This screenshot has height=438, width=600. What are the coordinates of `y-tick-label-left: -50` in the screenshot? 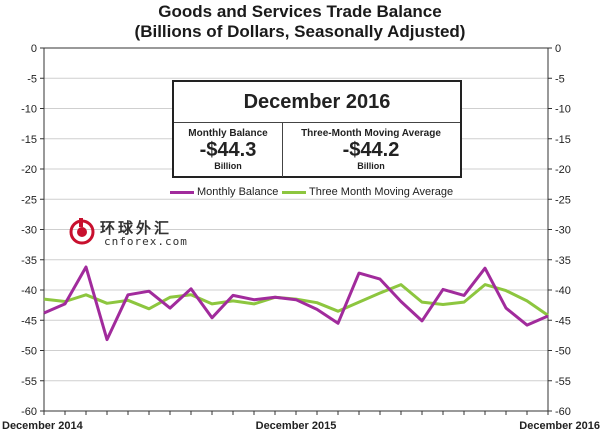 It's located at (29, 352).